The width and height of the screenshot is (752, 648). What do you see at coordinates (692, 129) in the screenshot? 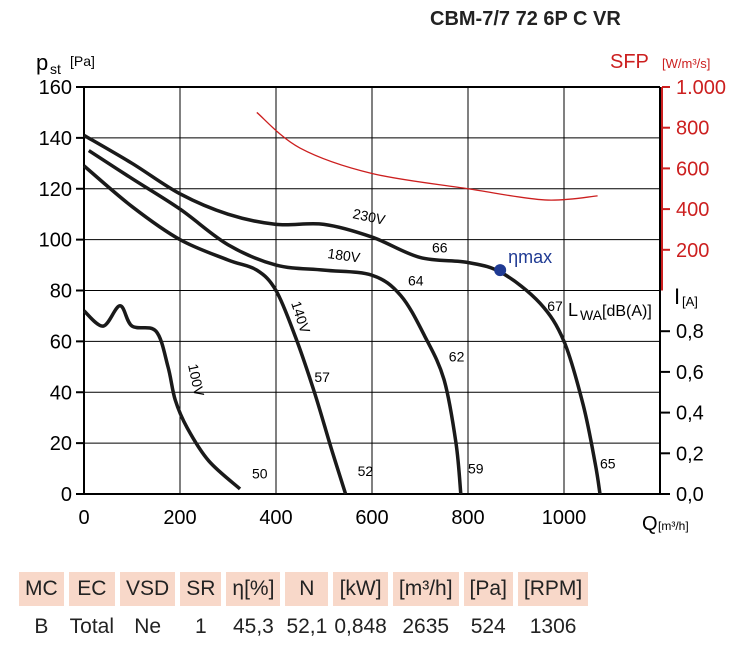
I see `sfp-tick-label: 800` at bounding box center [692, 129].